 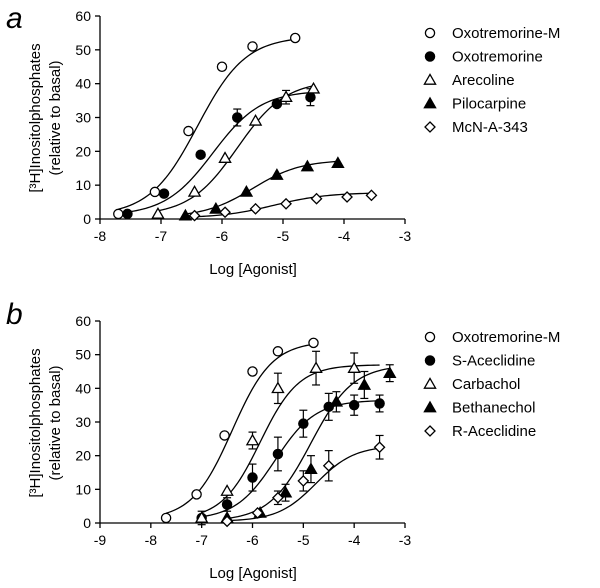 I want to click on legend-label-pilocarpine: Pilocarpine, so click(x=489, y=104).